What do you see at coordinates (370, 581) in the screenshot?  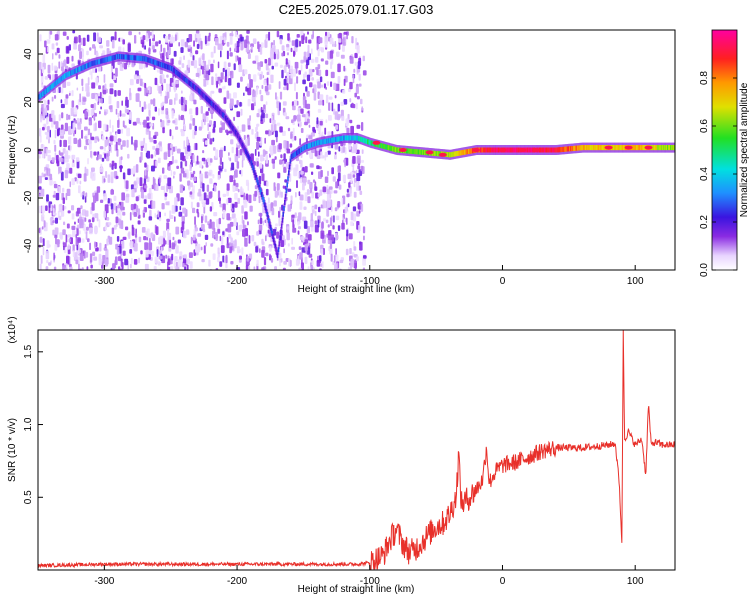 I see `x-tick-label: -100` at bounding box center [370, 581].